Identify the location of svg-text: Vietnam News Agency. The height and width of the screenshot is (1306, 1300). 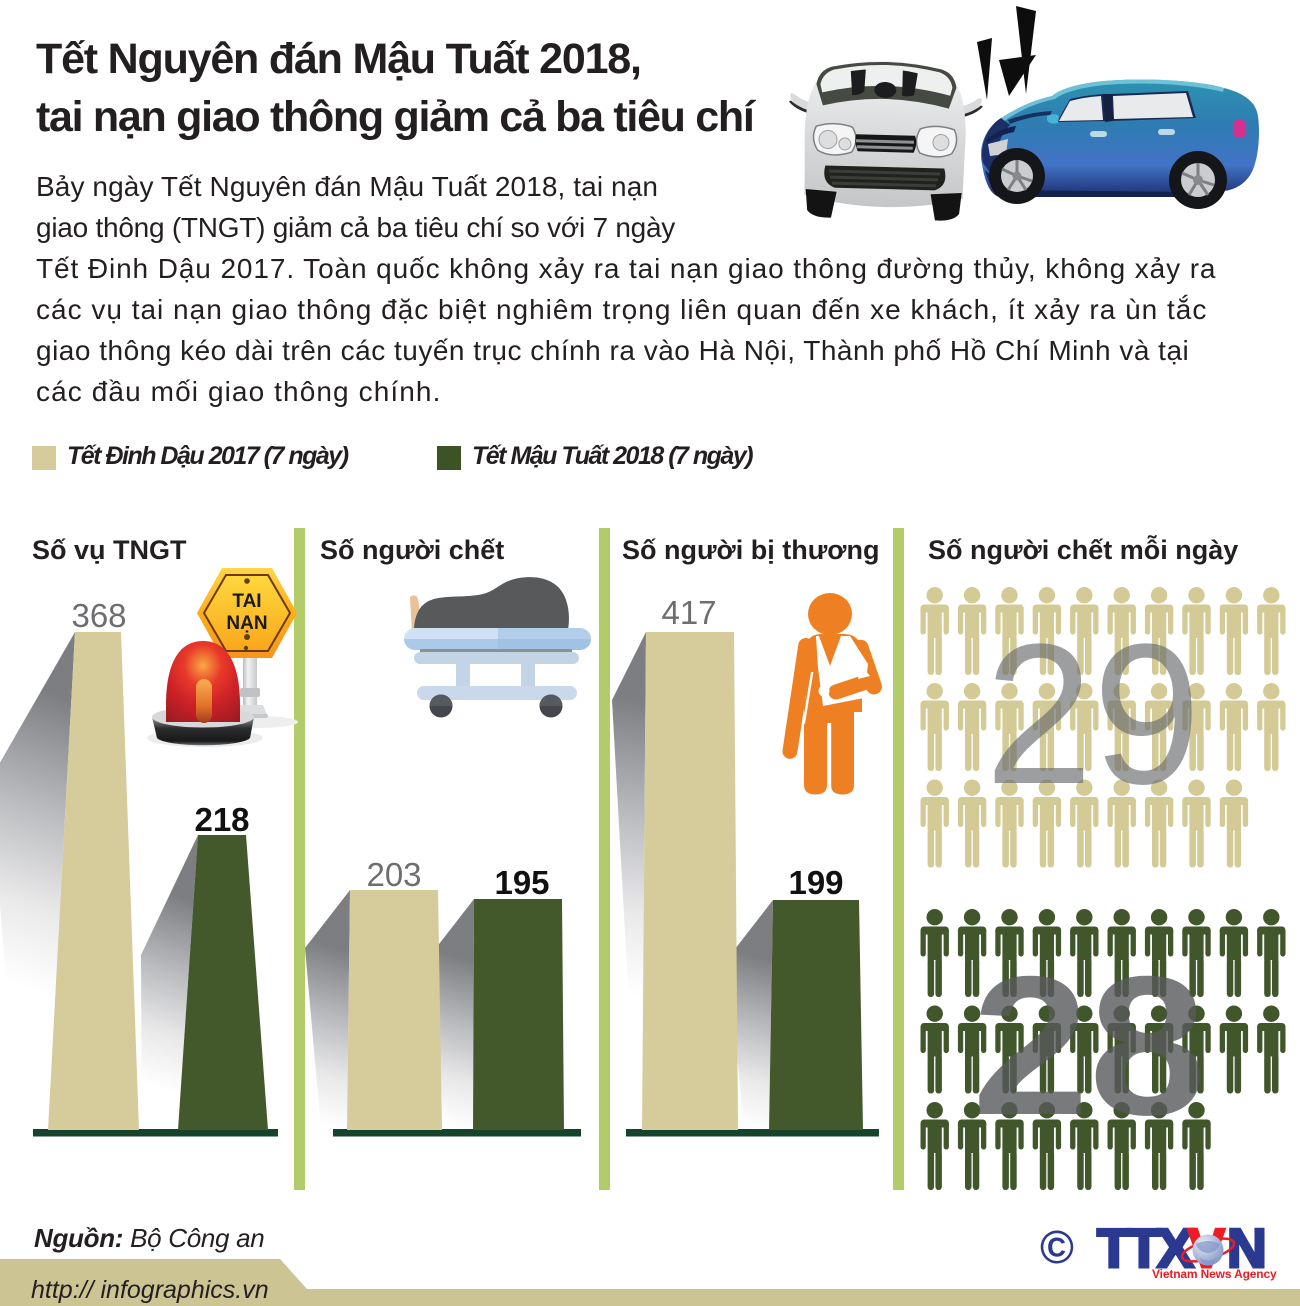
(1214, 1274).